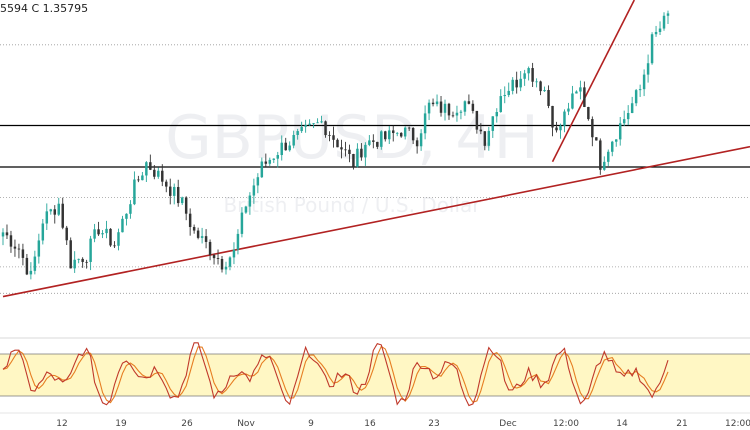  Describe the element at coordinates (593, 81) in the screenshot. I see `trendline` at that location.